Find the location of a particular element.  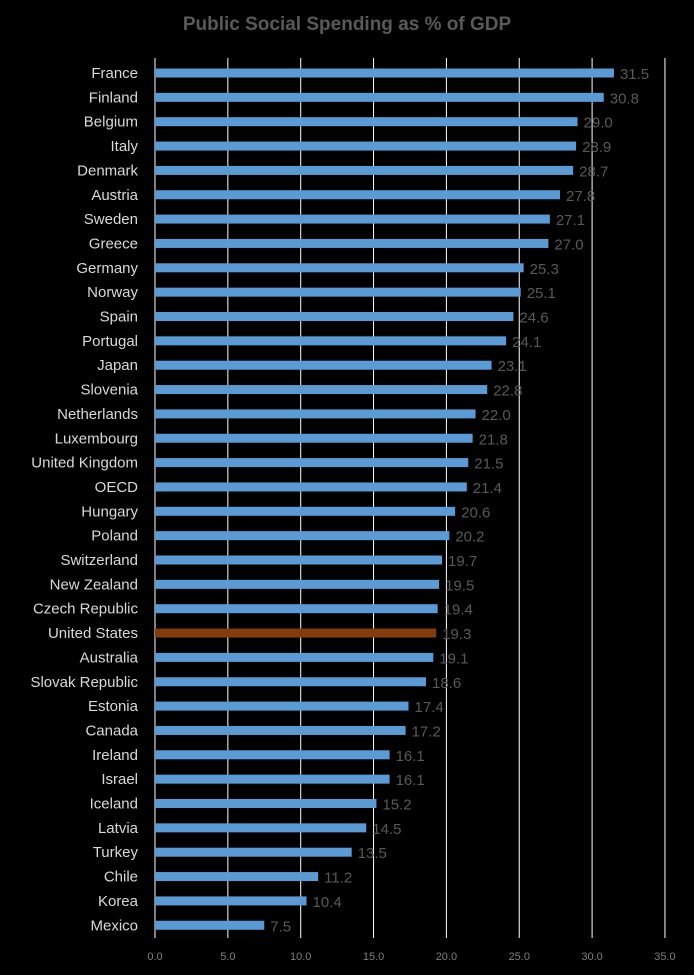

data-label: 28.9 is located at coordinates (596, 147).